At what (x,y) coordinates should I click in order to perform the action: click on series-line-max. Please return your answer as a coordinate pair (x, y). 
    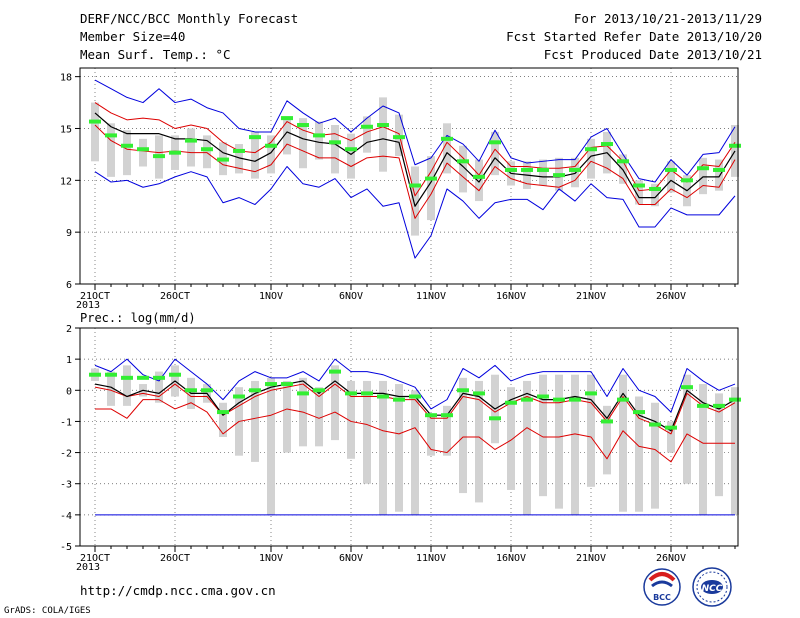
    Looking at the image, I should click on (415, 385).